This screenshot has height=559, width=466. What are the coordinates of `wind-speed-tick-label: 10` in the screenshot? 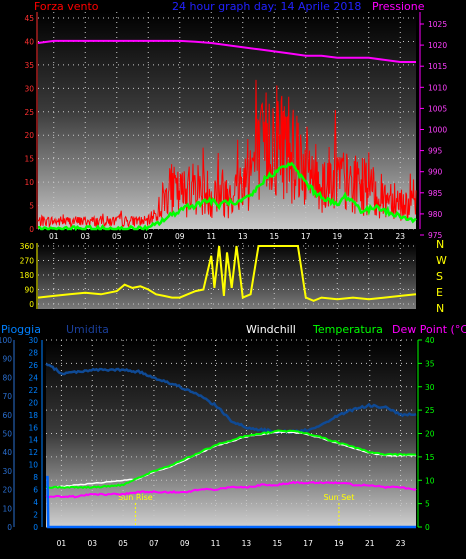 It's located at (29, 182).